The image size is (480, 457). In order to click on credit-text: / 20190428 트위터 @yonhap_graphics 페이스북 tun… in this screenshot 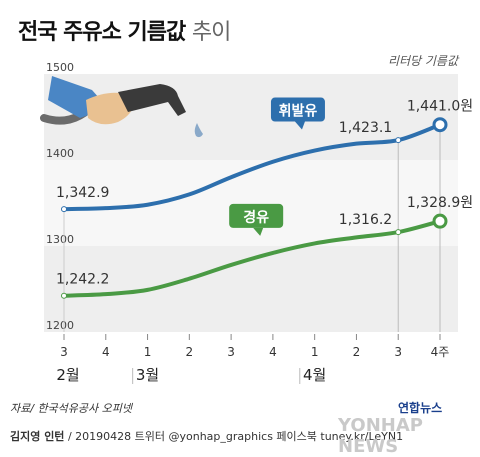, I will do `click(235, 436)`.